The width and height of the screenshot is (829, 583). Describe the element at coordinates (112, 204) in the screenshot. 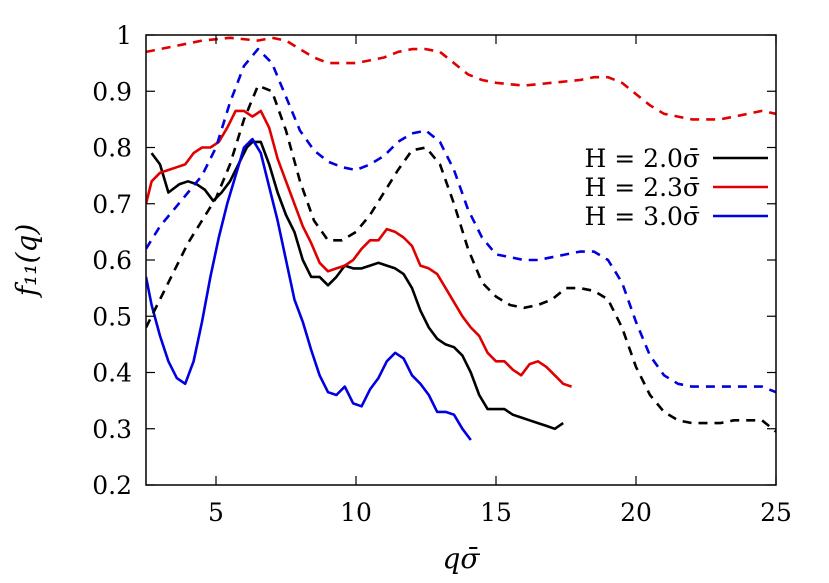

I see `y-tick-label: 0.7` at that location.